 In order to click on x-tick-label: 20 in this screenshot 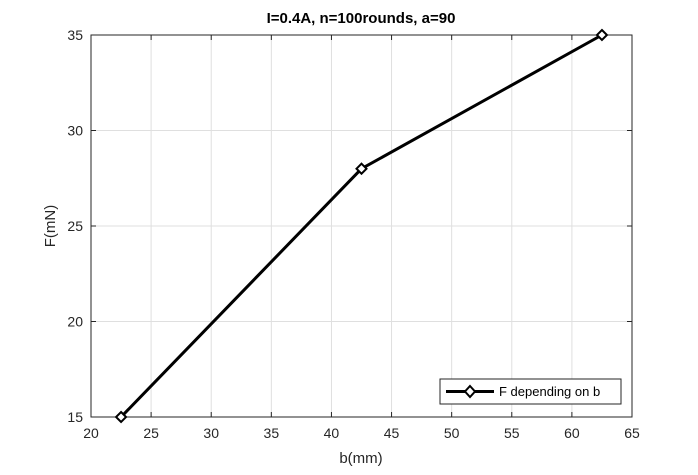, I will do `click(91, 433)`.